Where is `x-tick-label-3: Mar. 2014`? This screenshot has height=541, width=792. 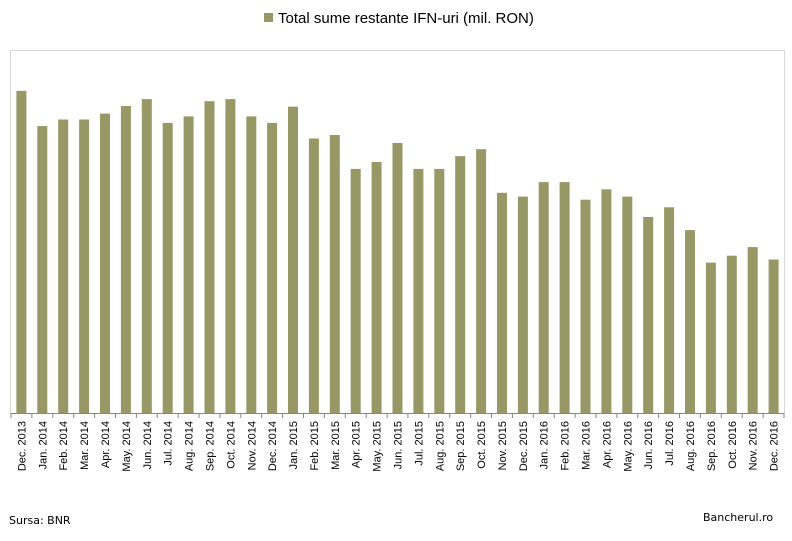 x-tick-label-3: Mar. 2014 is located at coordinates (85, 445).